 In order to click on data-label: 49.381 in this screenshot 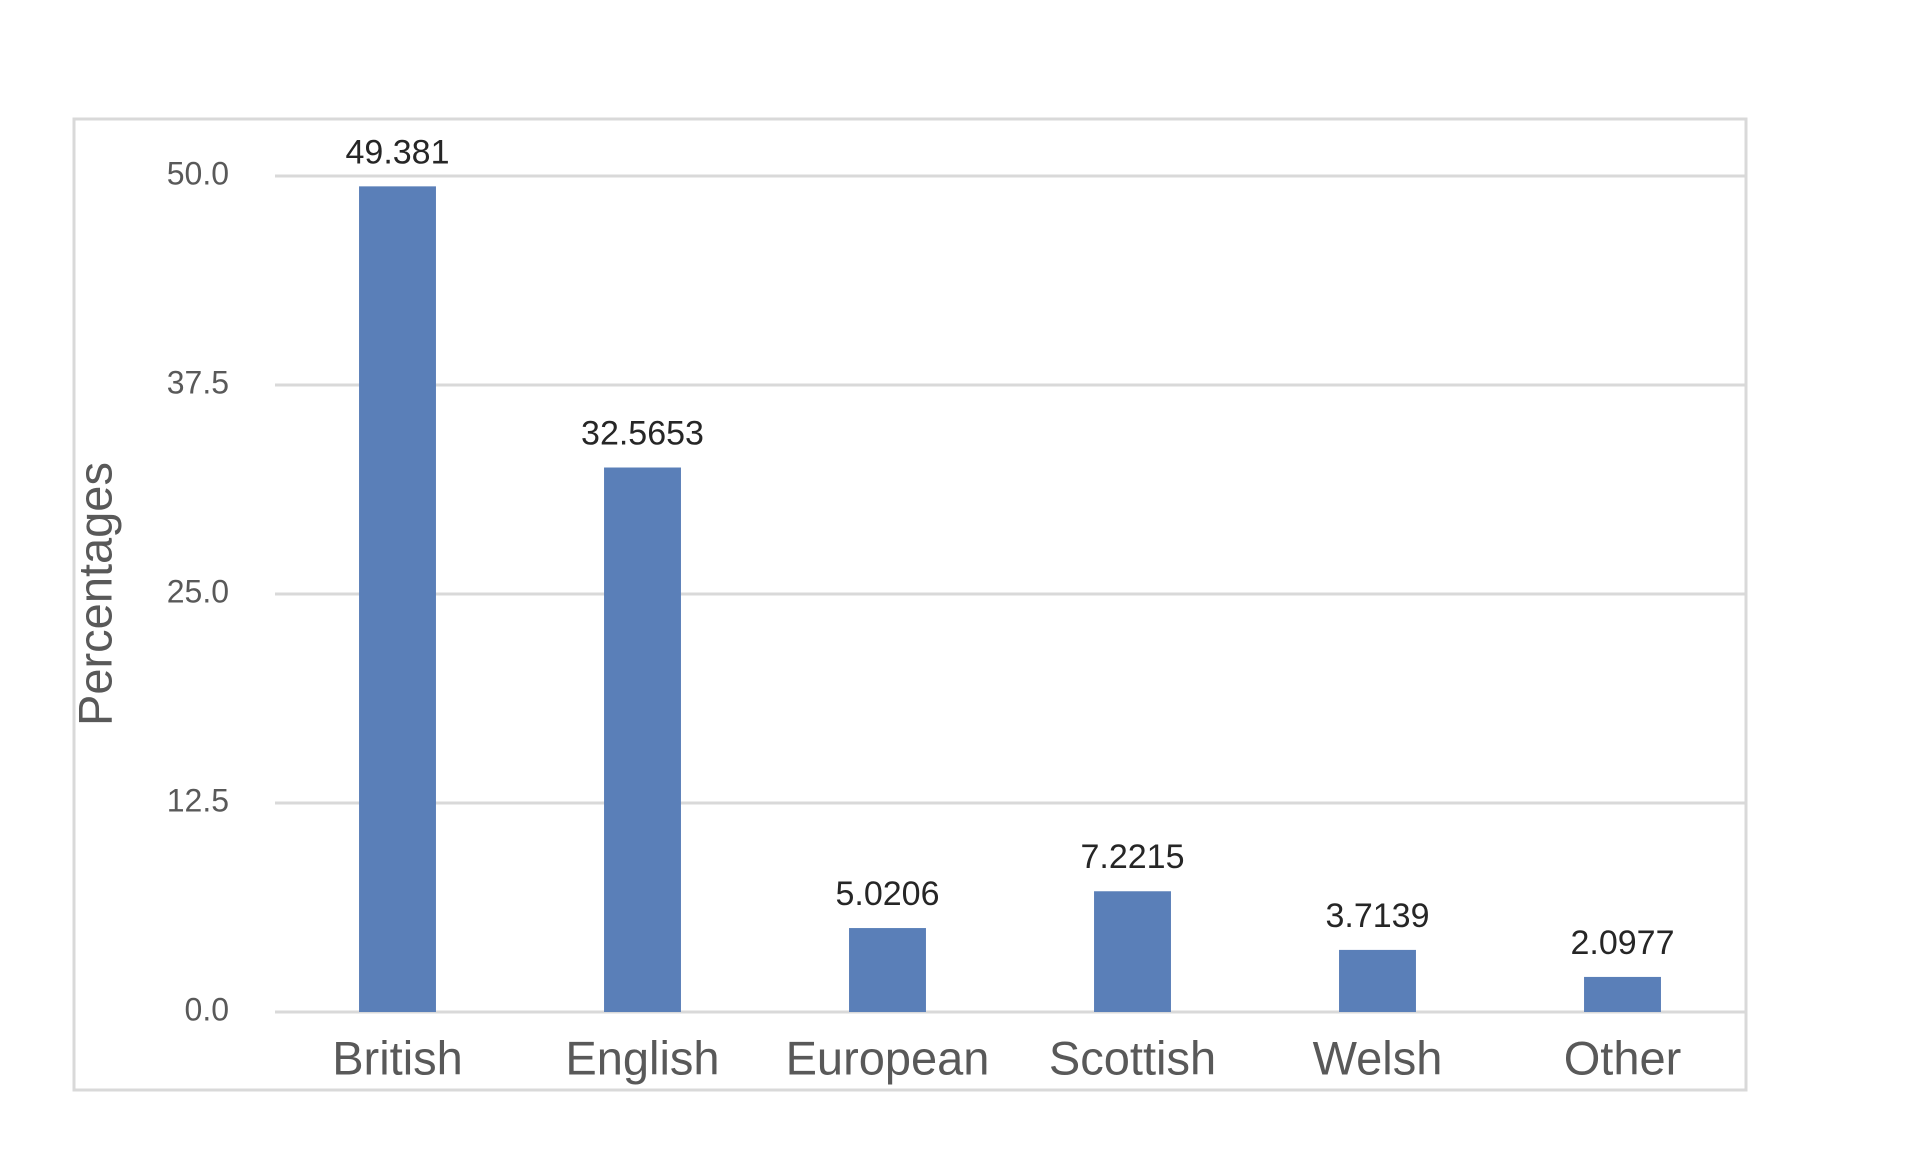, I will do `click(398, 152)`.